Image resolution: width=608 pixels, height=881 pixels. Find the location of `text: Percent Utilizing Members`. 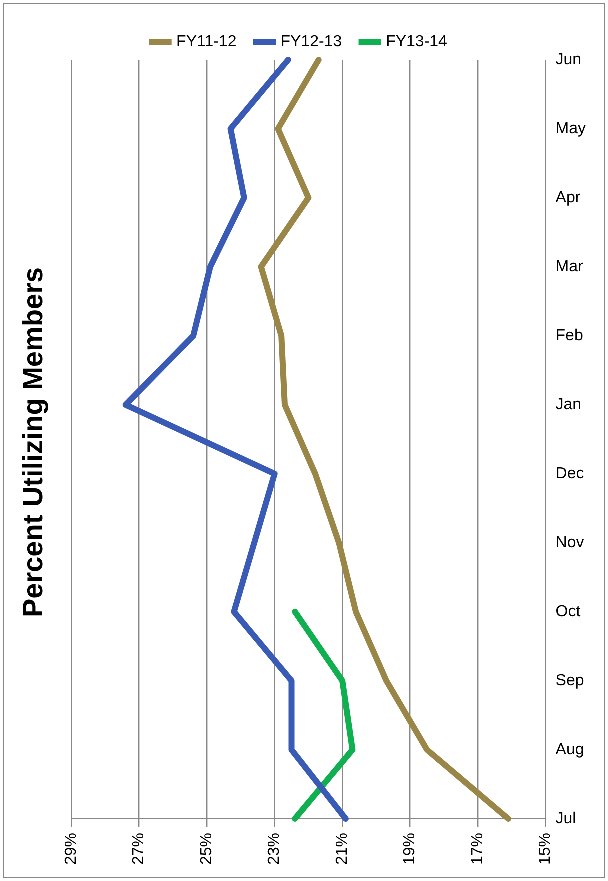

text: Percent Utilizing Members is located at coordinates (33, 442).